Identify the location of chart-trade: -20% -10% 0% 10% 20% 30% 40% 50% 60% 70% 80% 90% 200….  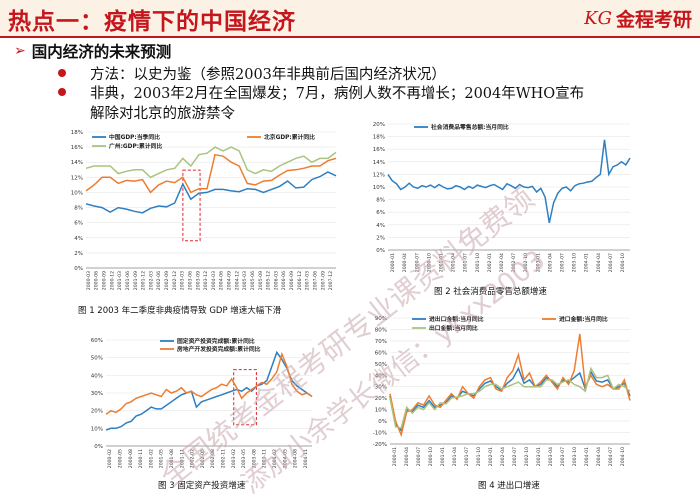
(498, 393).